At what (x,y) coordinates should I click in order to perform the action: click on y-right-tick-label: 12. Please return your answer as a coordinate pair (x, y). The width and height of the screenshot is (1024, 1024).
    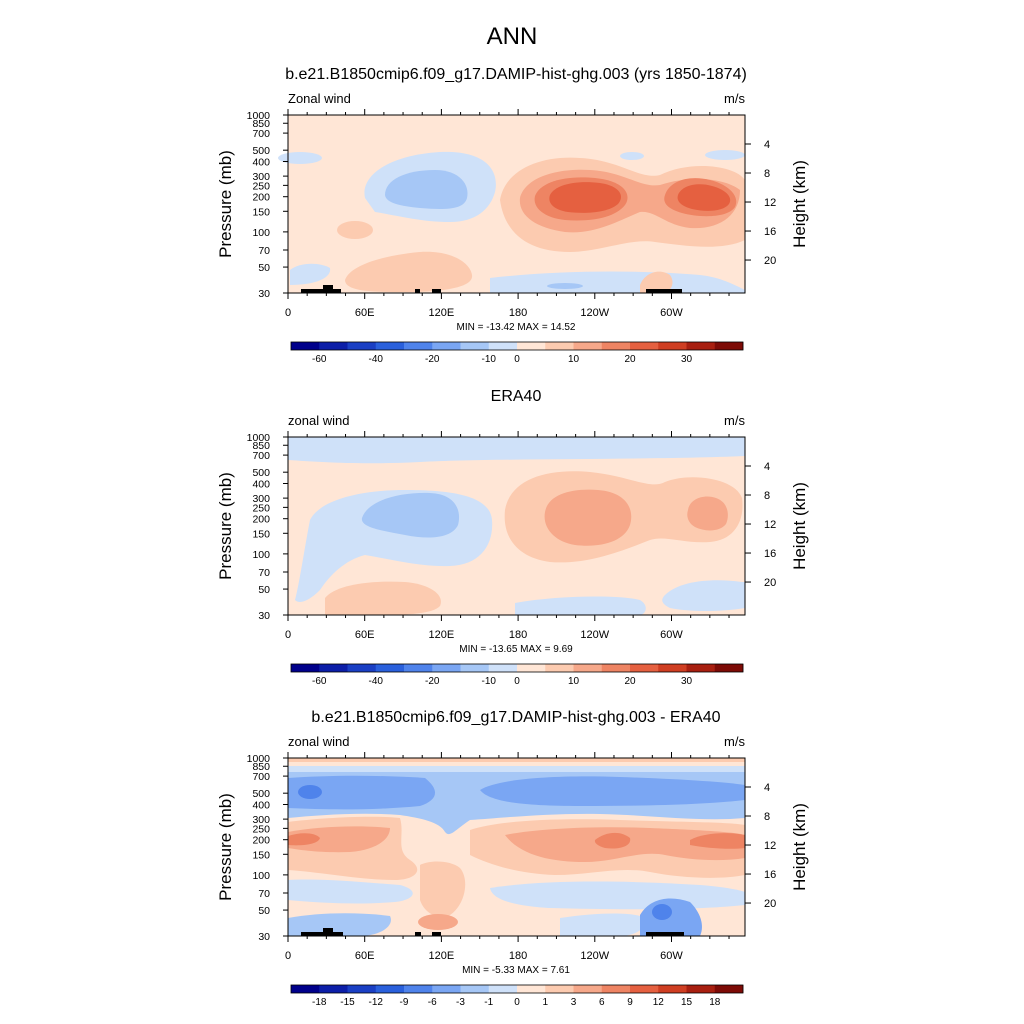
    Looking at the image, I should click on (770, 846).